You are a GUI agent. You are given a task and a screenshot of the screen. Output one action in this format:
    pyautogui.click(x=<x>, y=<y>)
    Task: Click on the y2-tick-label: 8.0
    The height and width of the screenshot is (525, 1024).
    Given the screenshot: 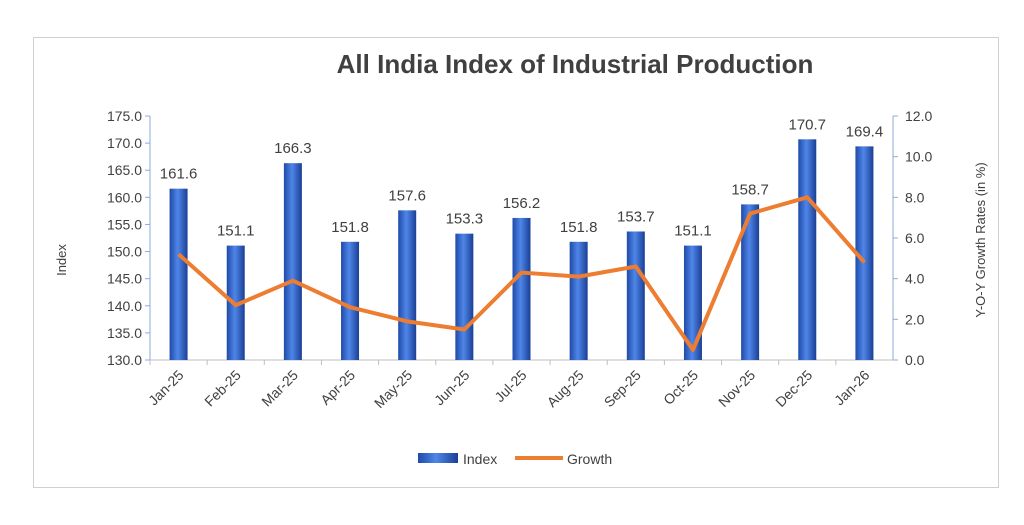 What is the action you would take?
    pyautogui.click(x=915, y=197)
    